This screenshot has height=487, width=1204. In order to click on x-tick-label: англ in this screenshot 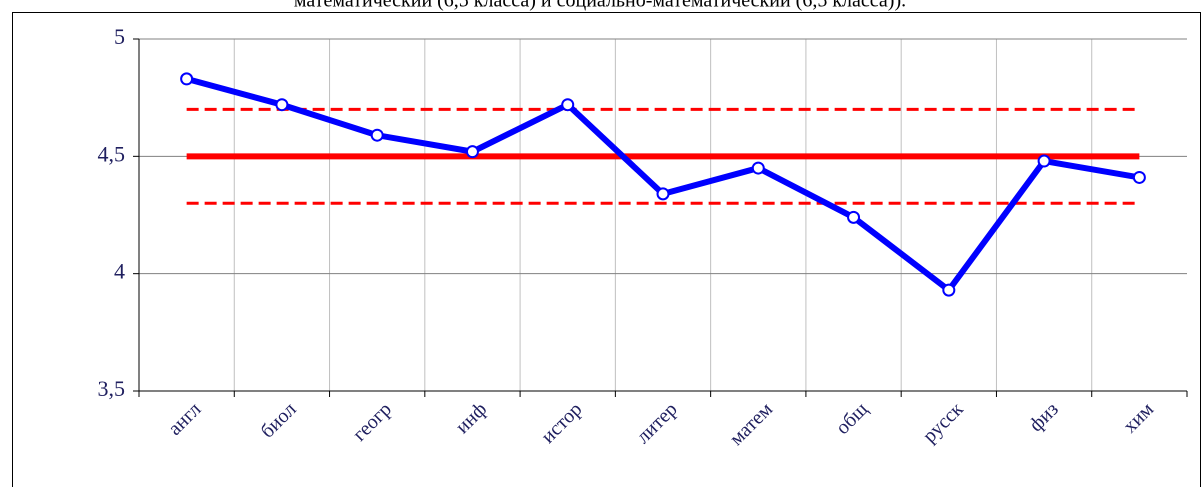, I will do `click(185, 419)`.